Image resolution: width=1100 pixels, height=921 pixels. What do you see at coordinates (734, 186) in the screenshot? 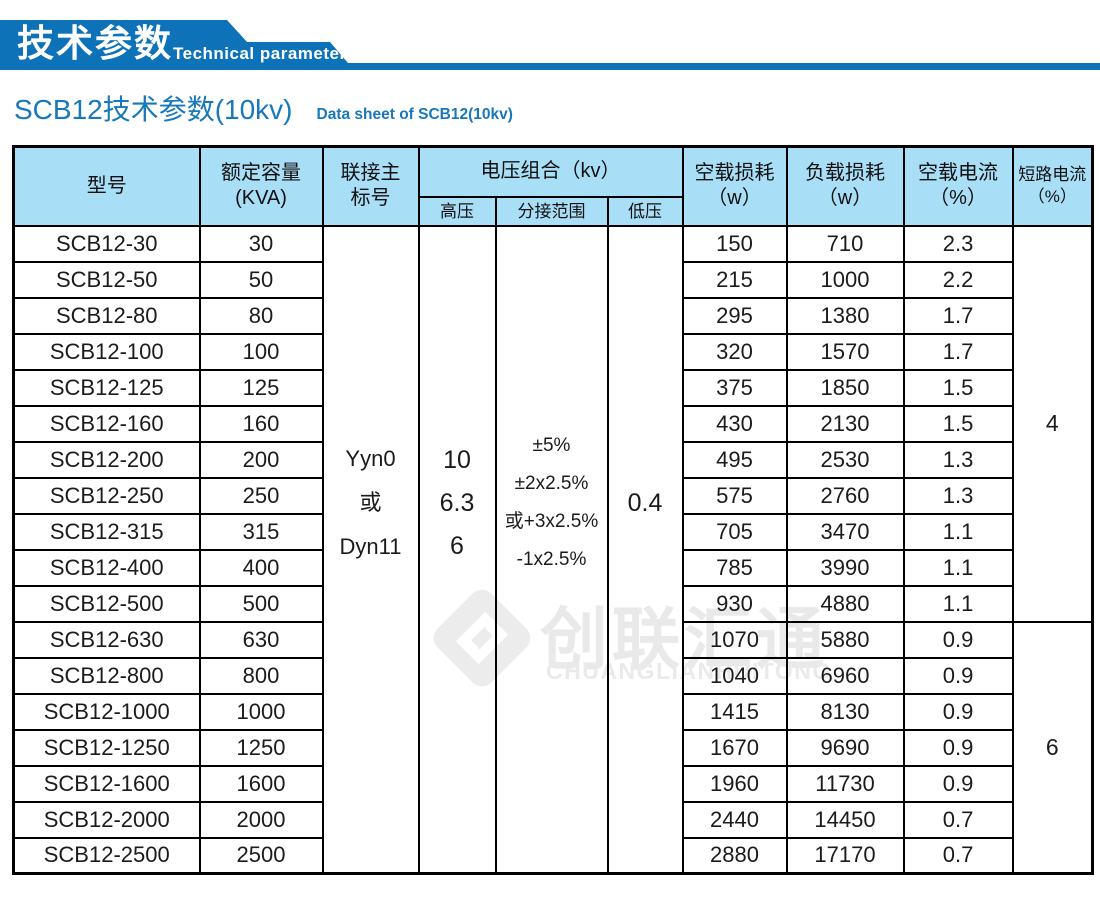
I see `col-header-no-load-loss: 空载损耗 （w）` at bounding box center [734, 186].